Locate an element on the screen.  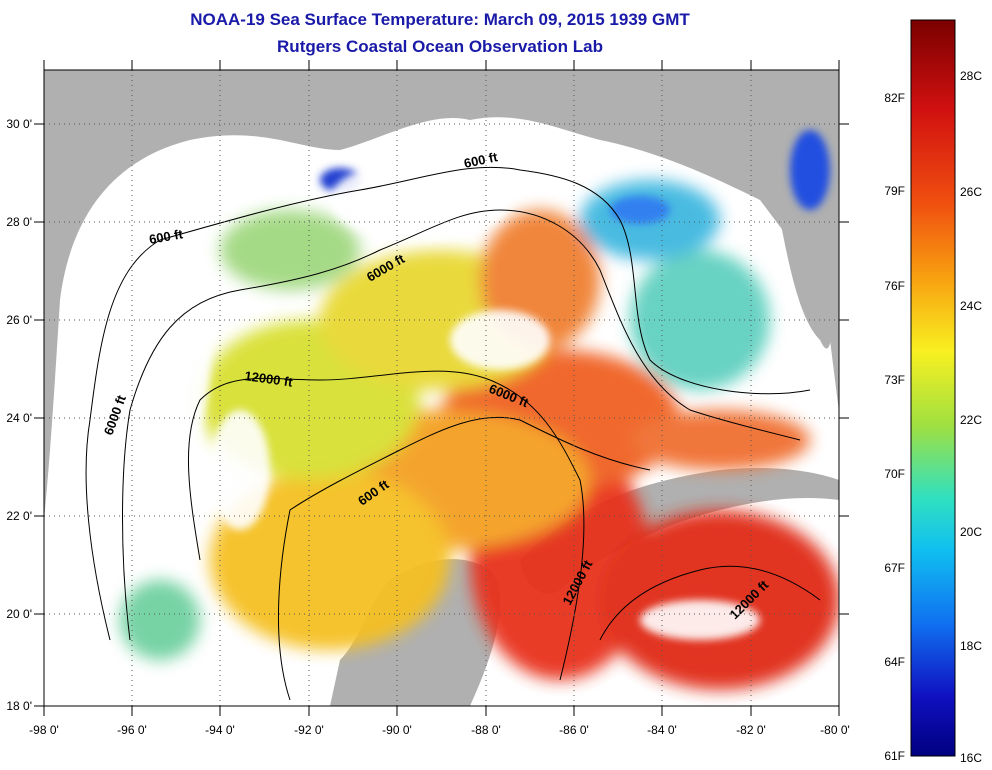
contour-12000ft-east is located at coordinates (710, 603).